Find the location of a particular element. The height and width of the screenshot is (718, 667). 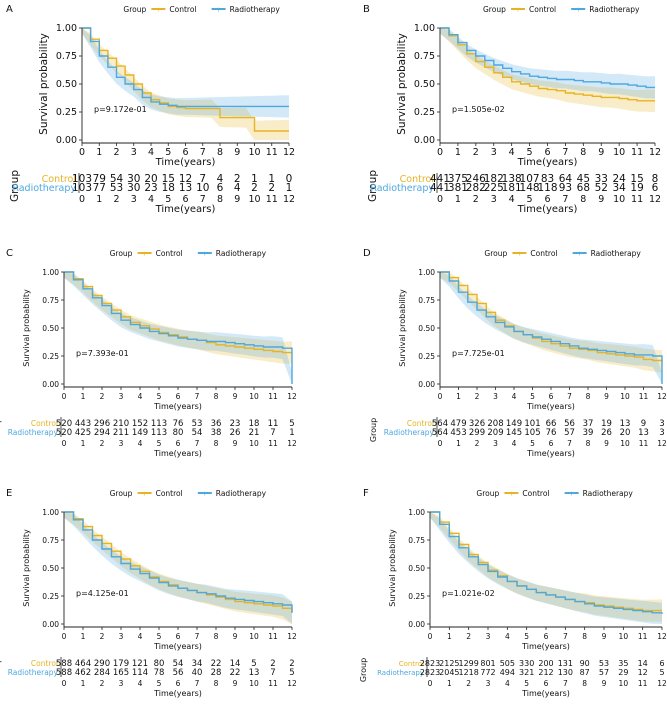

risk-row-name-control: Control is located at coordinates (59, 179).